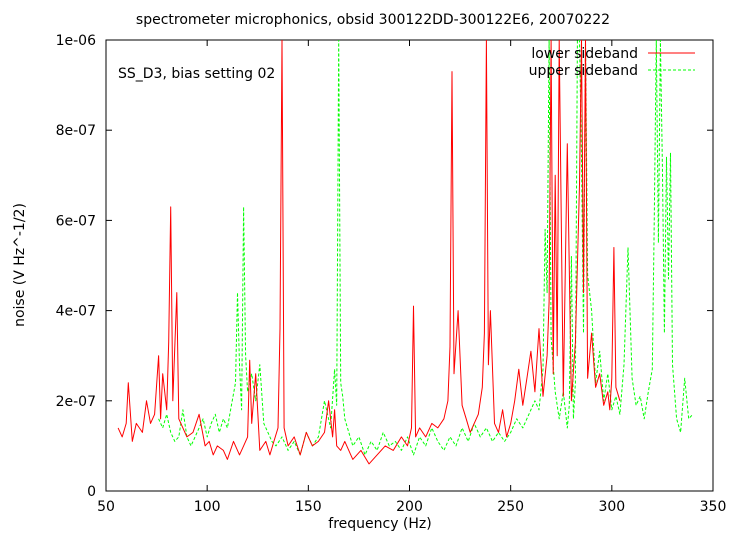 The width and height of the screenshot is (740, 540). Describe the element at coordinates (91, 492) in the screenshot. I see `y-tick-label: 0` at that location.